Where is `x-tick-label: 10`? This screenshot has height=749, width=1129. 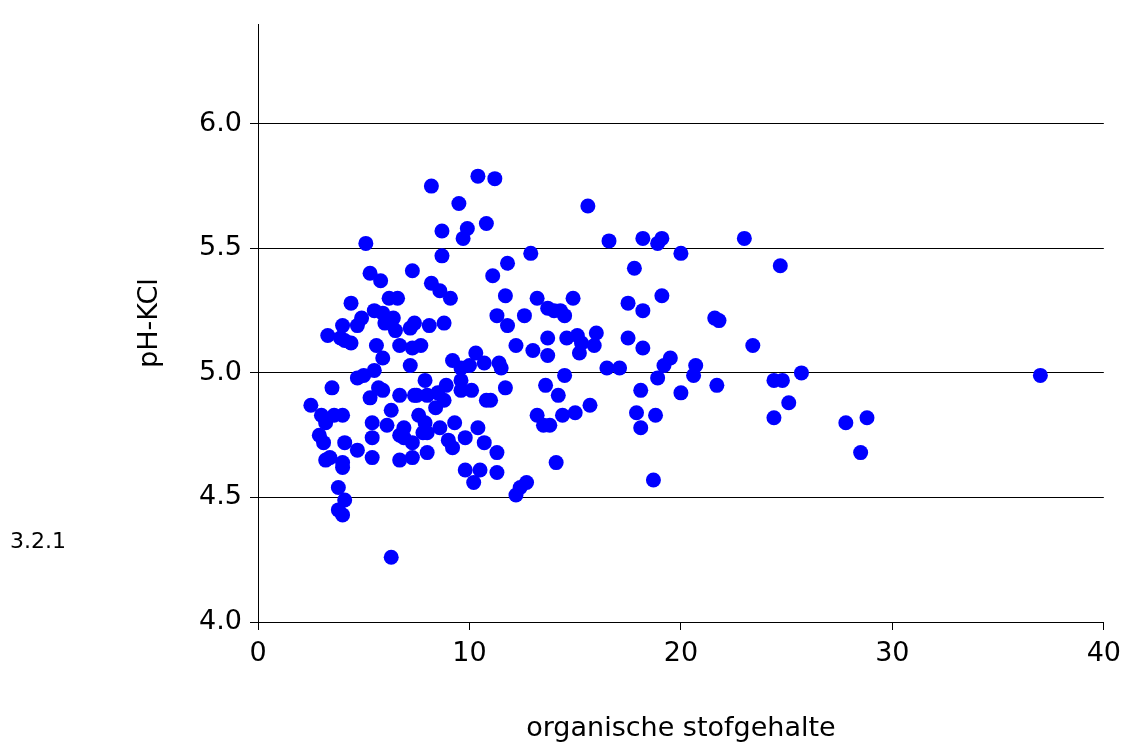
x-tick-label: 10 is located at coordinates (469, 652).